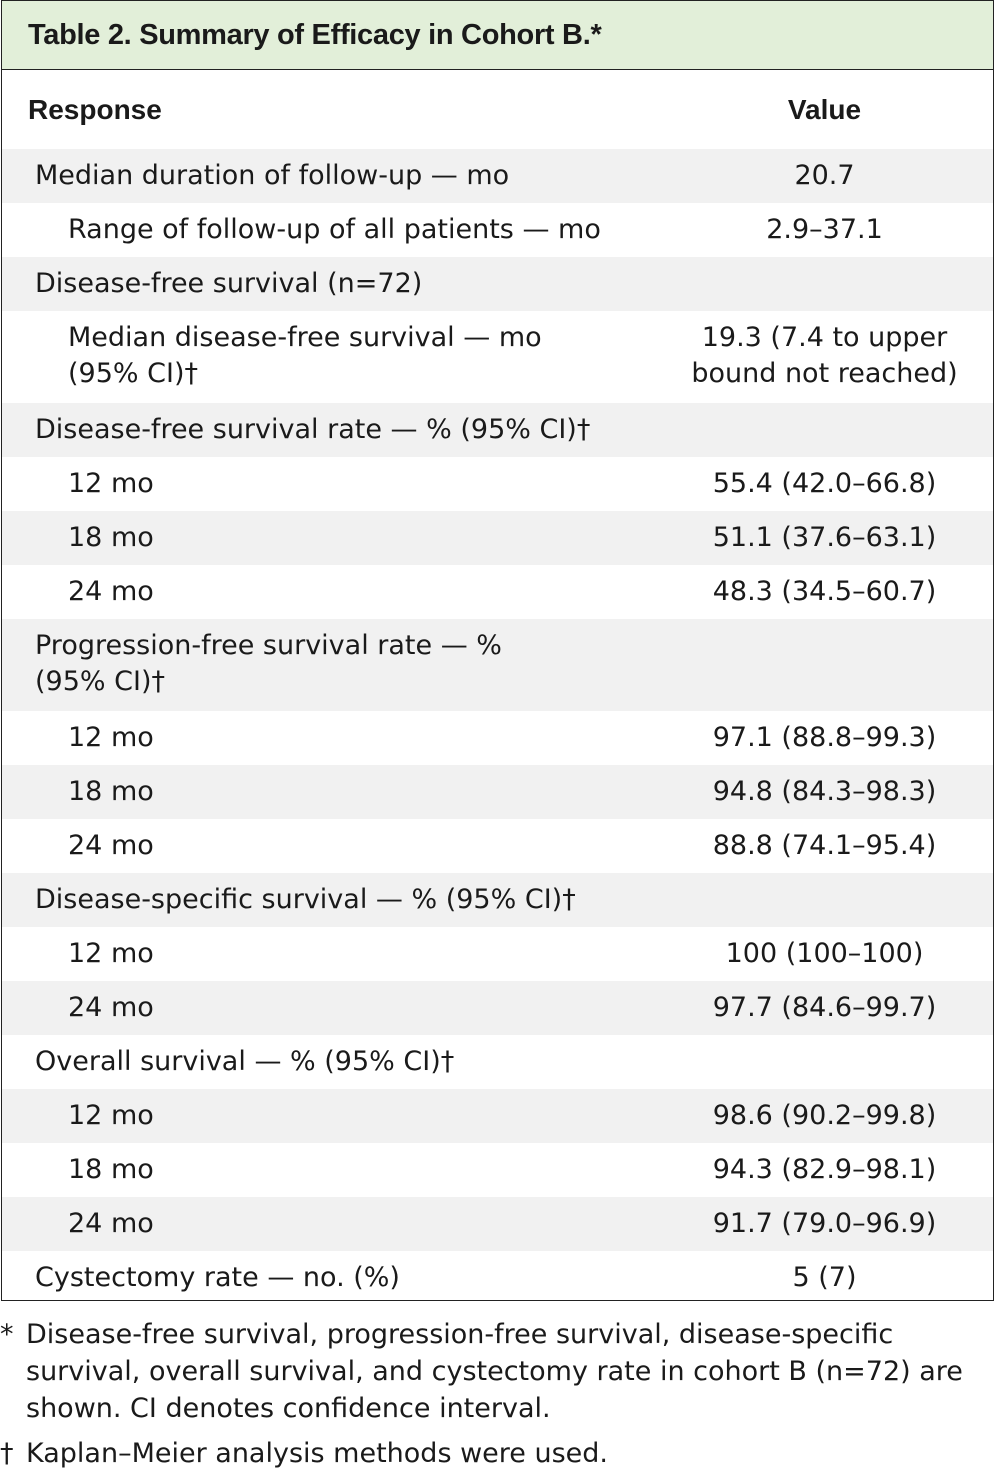  I want to click on row-label: Range of follow-up of all patients — mo, so click(334, 229).